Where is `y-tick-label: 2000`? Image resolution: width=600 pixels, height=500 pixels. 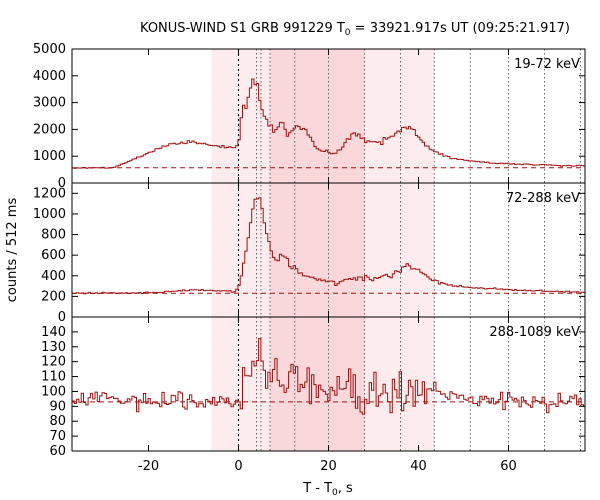
y-tick-label: 2000 is located at coordinates (49, 129).